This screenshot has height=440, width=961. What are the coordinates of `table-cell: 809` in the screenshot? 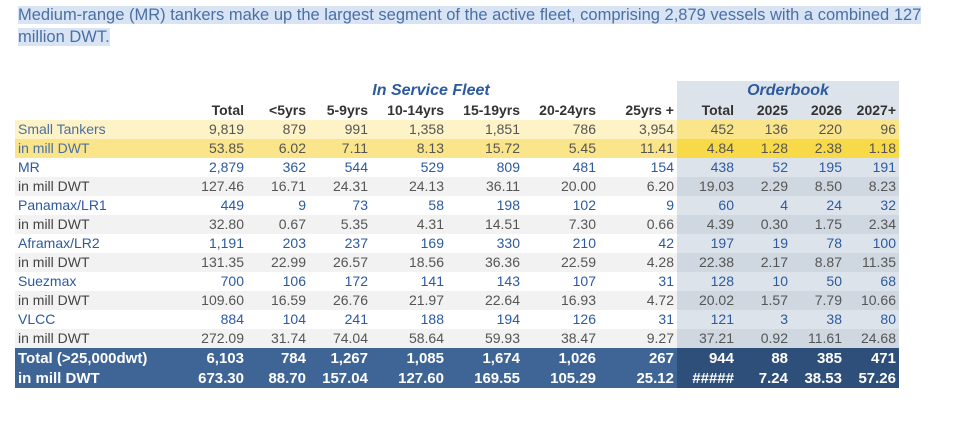 It's located at (508, 167).